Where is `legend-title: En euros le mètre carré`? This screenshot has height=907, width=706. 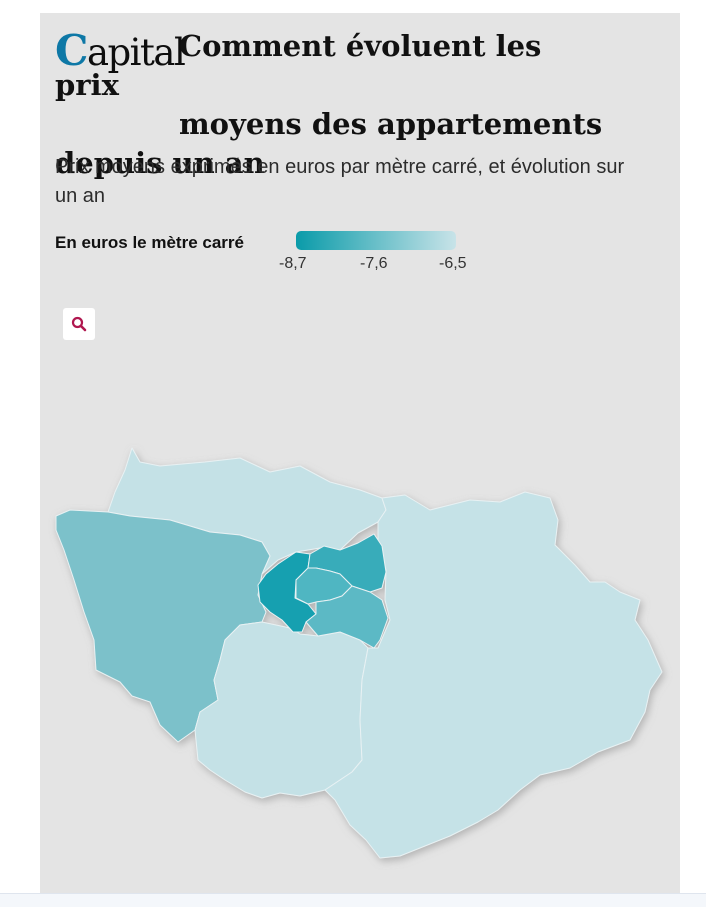
legend-title: En euros le mètre carré is located at coordinates (149, 242).